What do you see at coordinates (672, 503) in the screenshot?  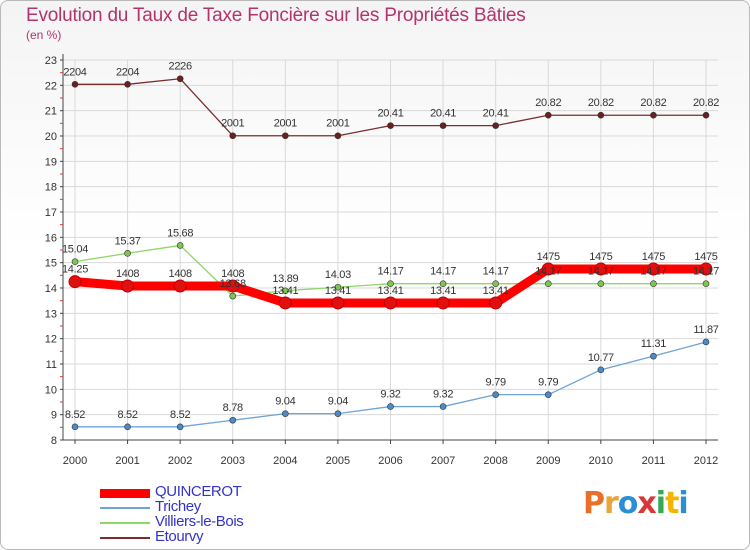 I see `logo-letter: t` at bounding box center [672, 503].